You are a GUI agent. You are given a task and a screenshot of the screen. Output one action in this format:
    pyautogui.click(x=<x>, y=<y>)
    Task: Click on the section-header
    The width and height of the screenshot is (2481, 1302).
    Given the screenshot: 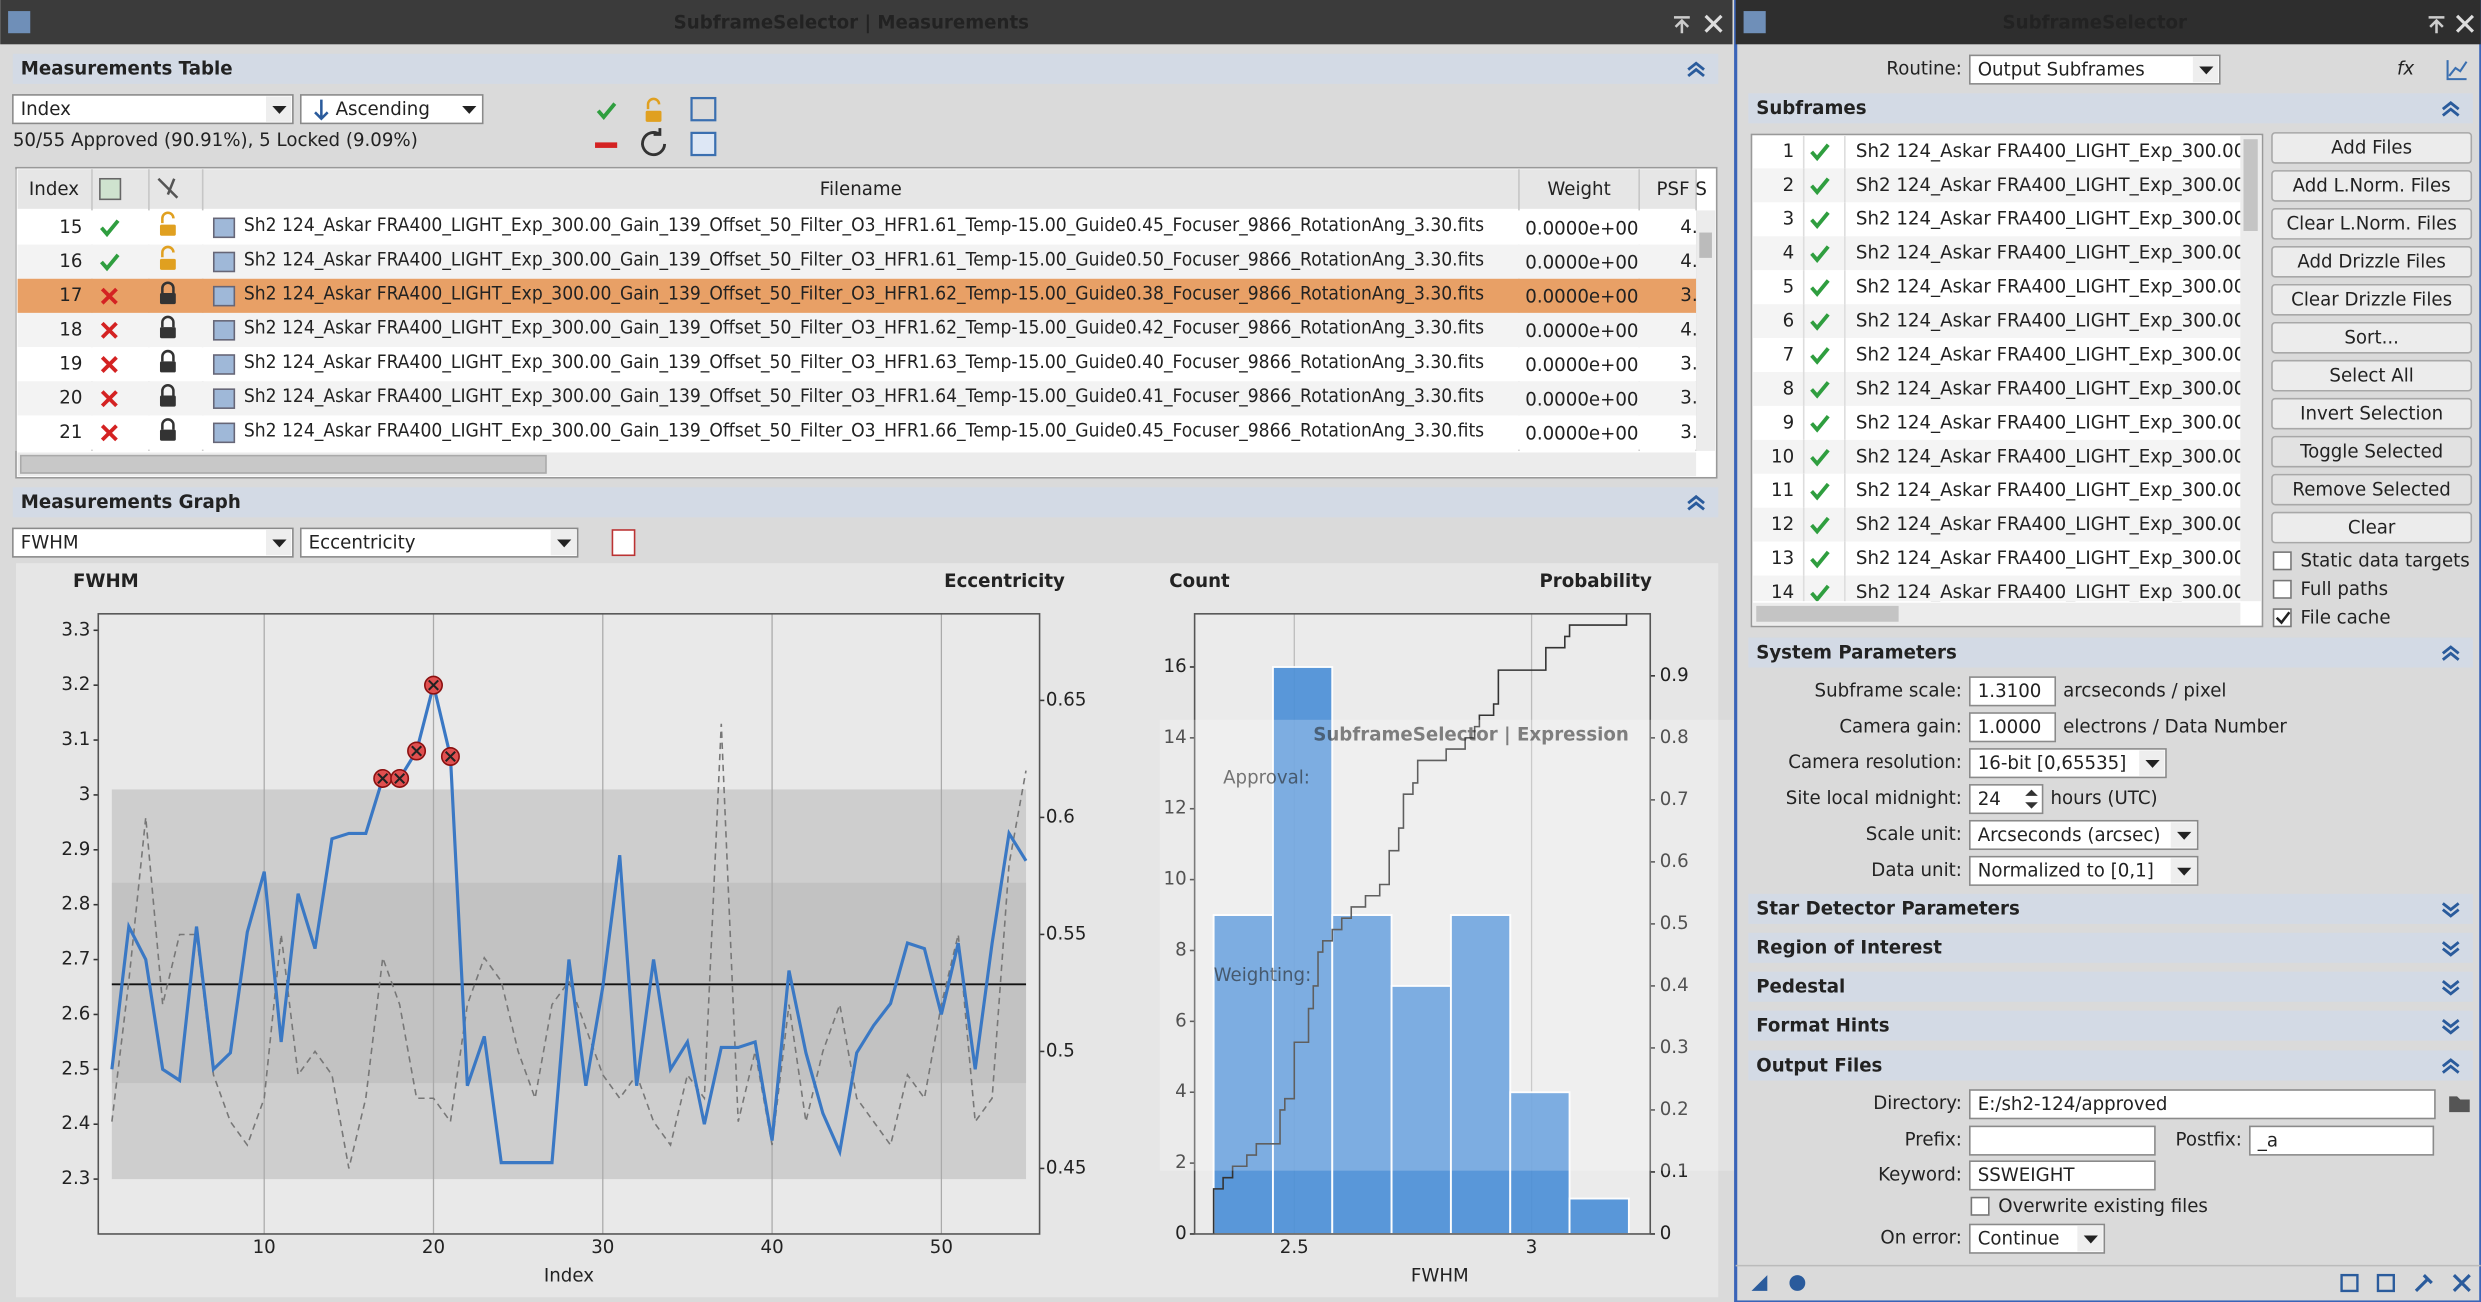 What is the action you would take?
    pyautogui.click(x=2110, y=652)
    